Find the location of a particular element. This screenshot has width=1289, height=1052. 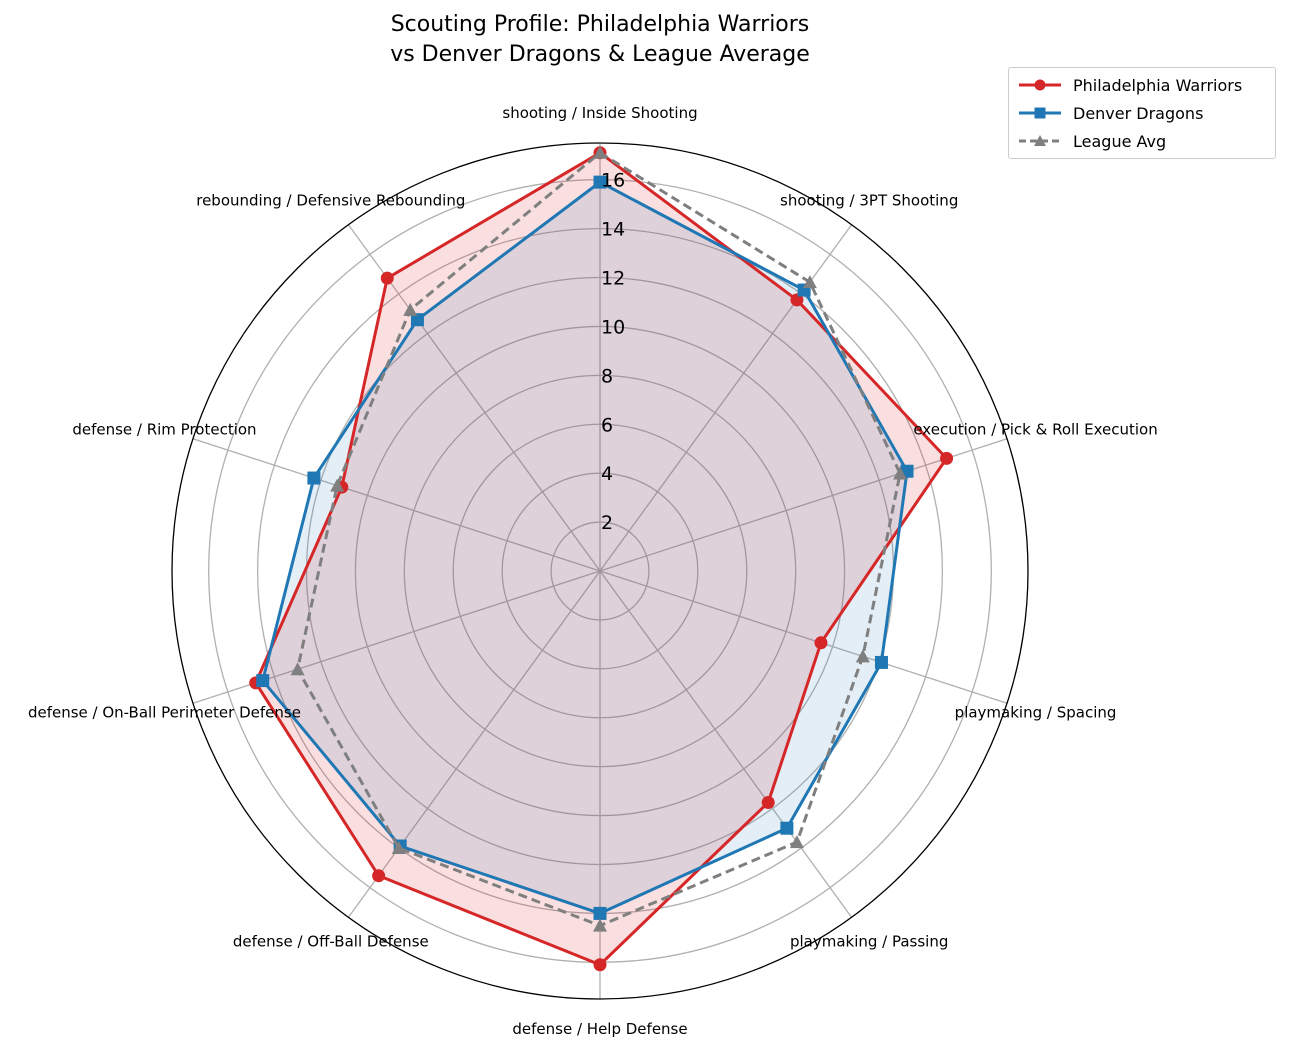

radial-tick-label: 2 is located at coordinates (607, 523).